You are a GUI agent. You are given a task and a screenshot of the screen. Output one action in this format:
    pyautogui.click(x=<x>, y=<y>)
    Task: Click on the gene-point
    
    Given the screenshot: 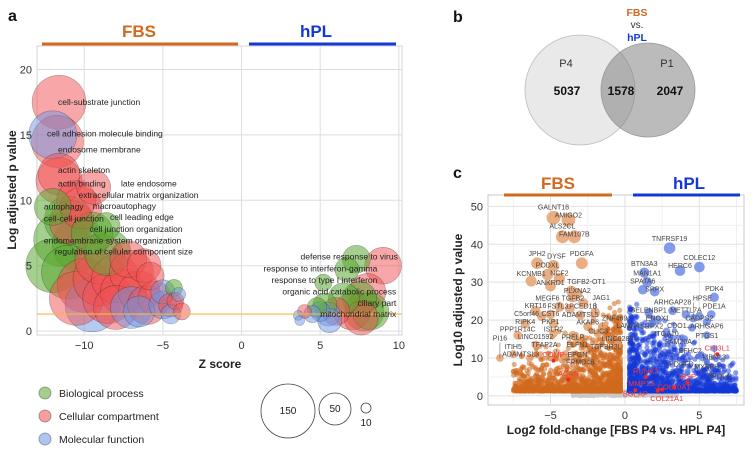 What is the action you would take?
    pyautogui.click(x=581, y=263)
    